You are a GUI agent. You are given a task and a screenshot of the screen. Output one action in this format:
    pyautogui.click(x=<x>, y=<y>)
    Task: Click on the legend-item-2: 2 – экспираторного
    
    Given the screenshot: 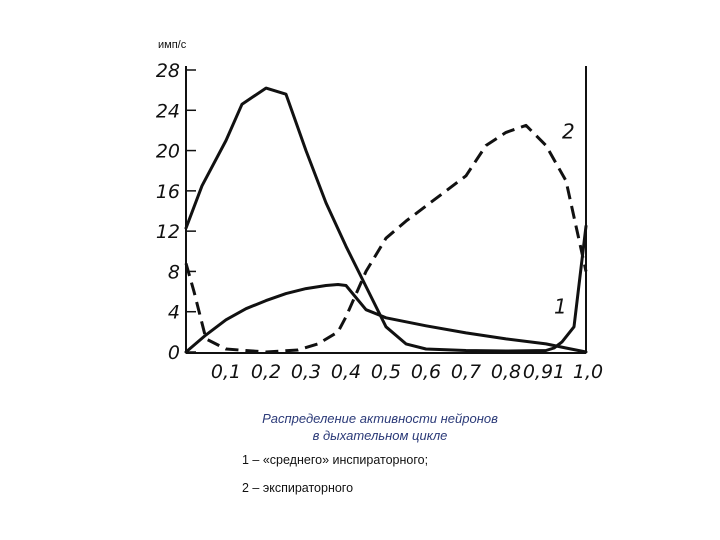 What is the action you would take?
    pyautogui.click(x=298, y=488)
    